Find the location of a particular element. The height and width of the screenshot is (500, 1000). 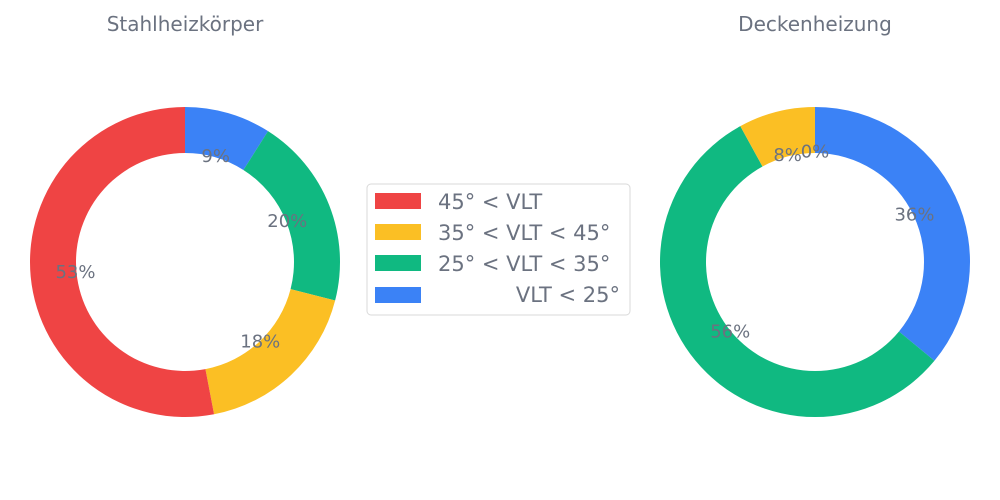

legend-label-45-plus: 45° < VLT is located at coordinates (490, 202).